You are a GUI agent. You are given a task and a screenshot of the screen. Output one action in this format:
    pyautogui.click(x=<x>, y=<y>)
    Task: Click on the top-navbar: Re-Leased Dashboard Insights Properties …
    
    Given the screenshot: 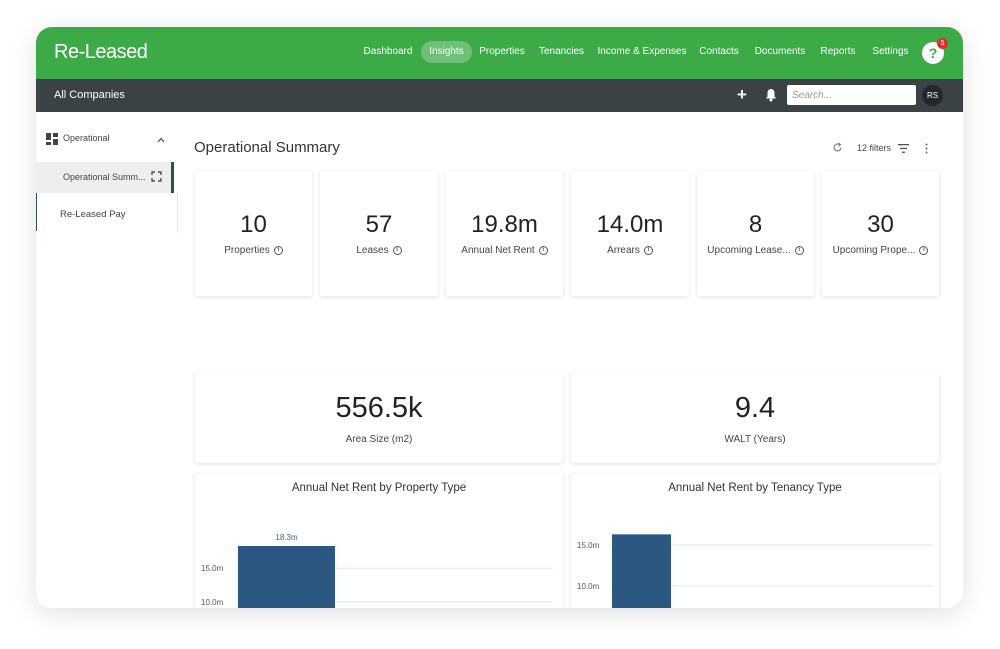 What is the action you would take?
    pyautogui.click(x=499, y=53)
    